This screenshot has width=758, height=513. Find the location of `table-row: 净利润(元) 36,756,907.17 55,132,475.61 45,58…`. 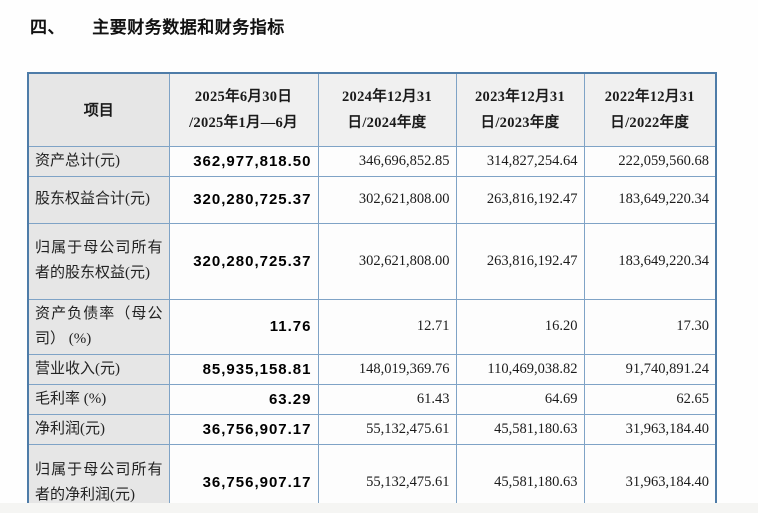

table-row: 净利润(元) 36,756,907.17 55,132,475.61 45,58… is located at coordinates (372, 429).